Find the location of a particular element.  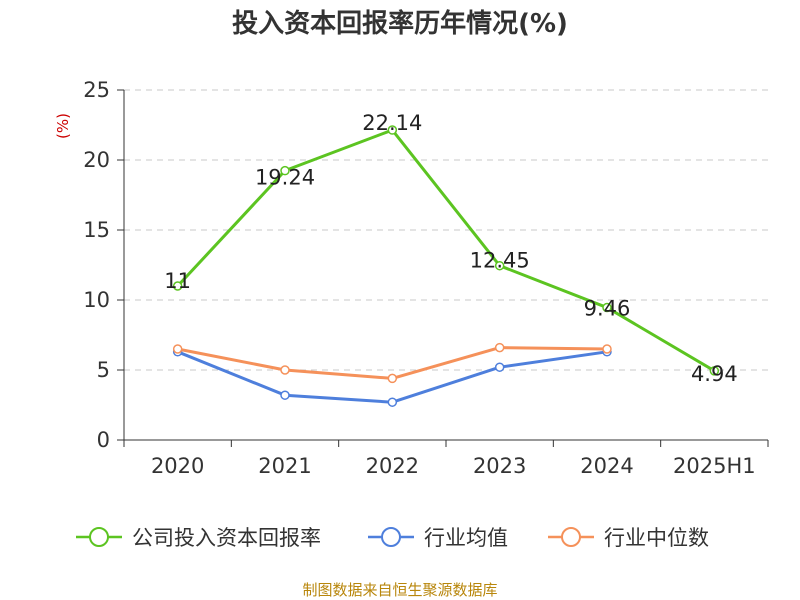

legend-label: 行业中位数 is located at coordinates (656, 538).